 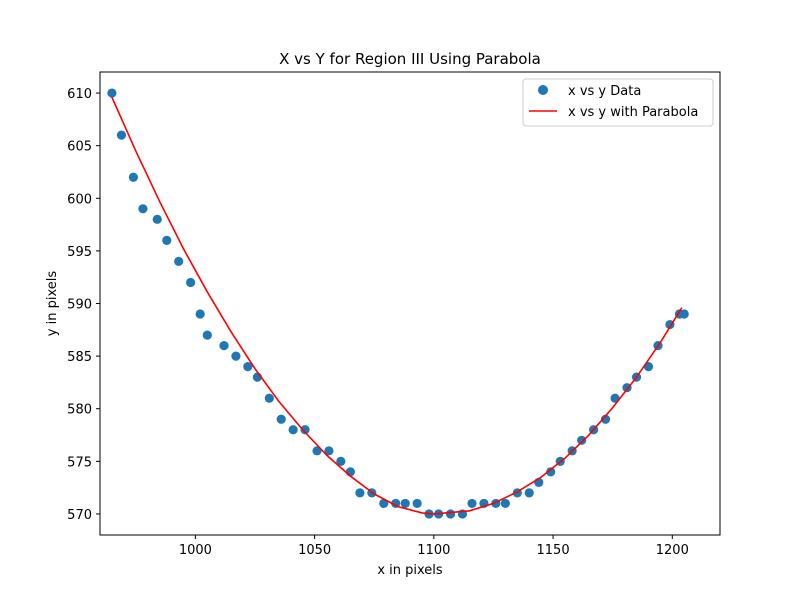 What do you see at coordinates (79, 94) in the screenshot?
I see `y-tick-label: 610` at bounding box center [79, 94].